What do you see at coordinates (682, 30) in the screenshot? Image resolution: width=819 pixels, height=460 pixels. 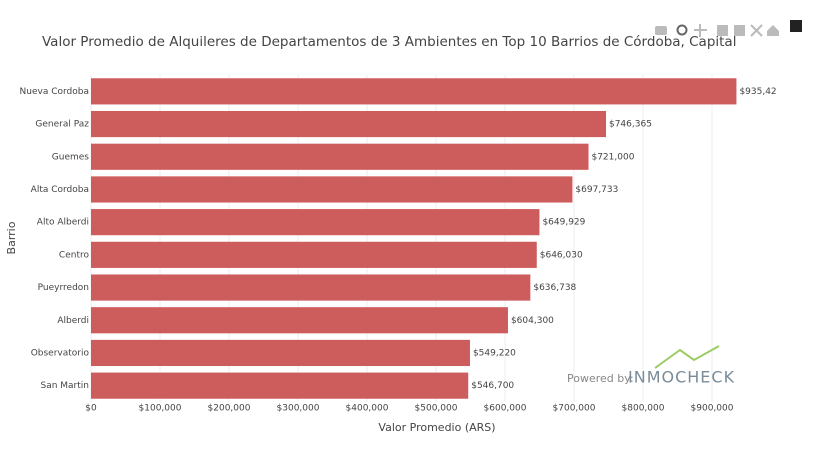 I see `zoom-button` at bounding box center [682, 30].